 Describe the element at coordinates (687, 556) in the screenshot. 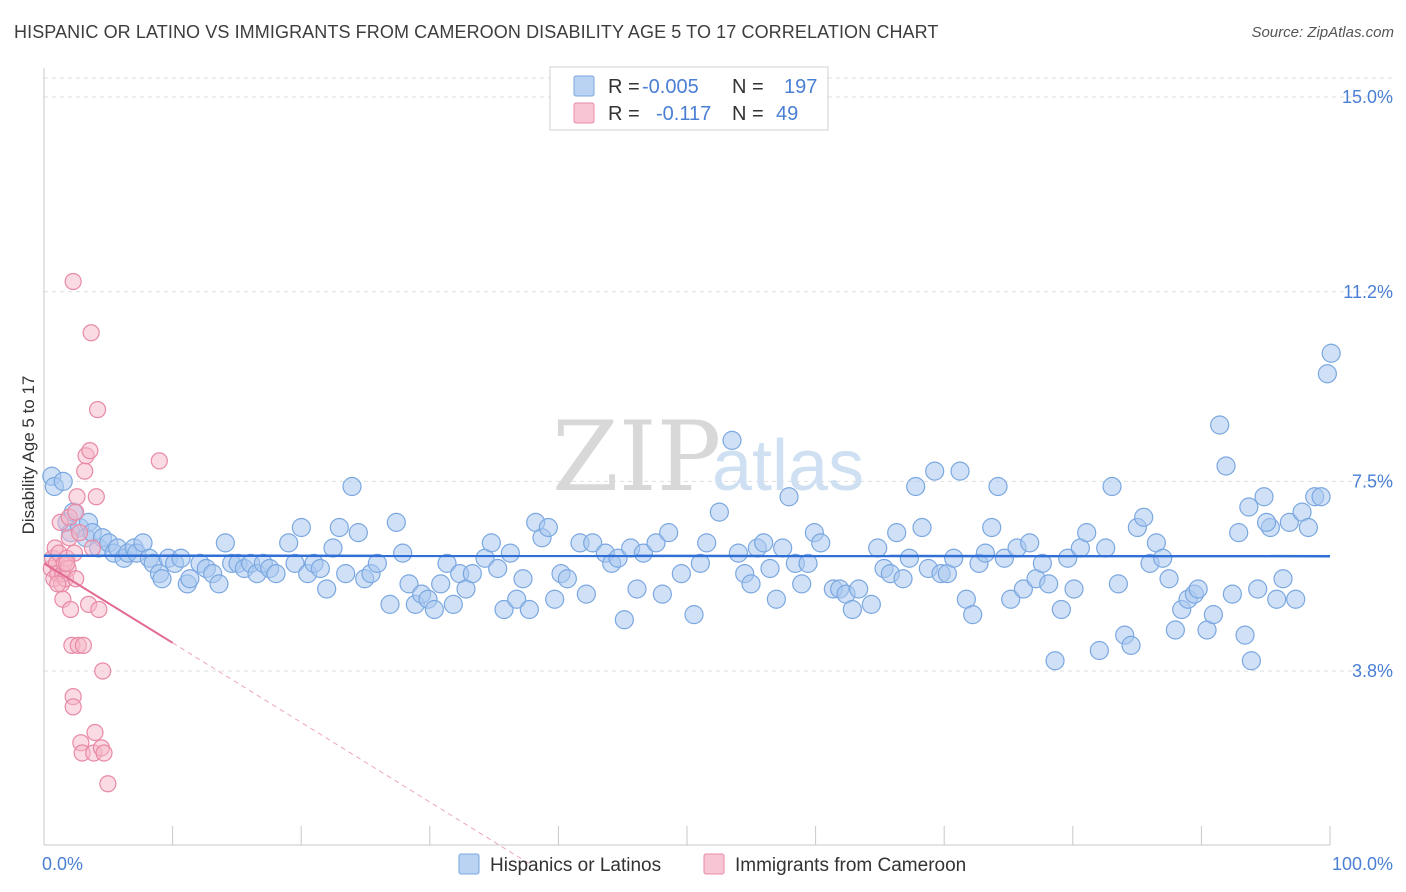

I see `trend-line-hispanics` at that location.